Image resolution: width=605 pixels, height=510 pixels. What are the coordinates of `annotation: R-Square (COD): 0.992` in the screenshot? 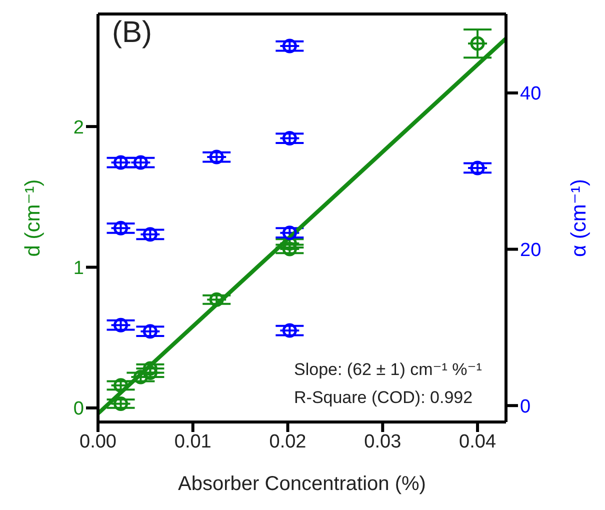 It's located at (383, 398).